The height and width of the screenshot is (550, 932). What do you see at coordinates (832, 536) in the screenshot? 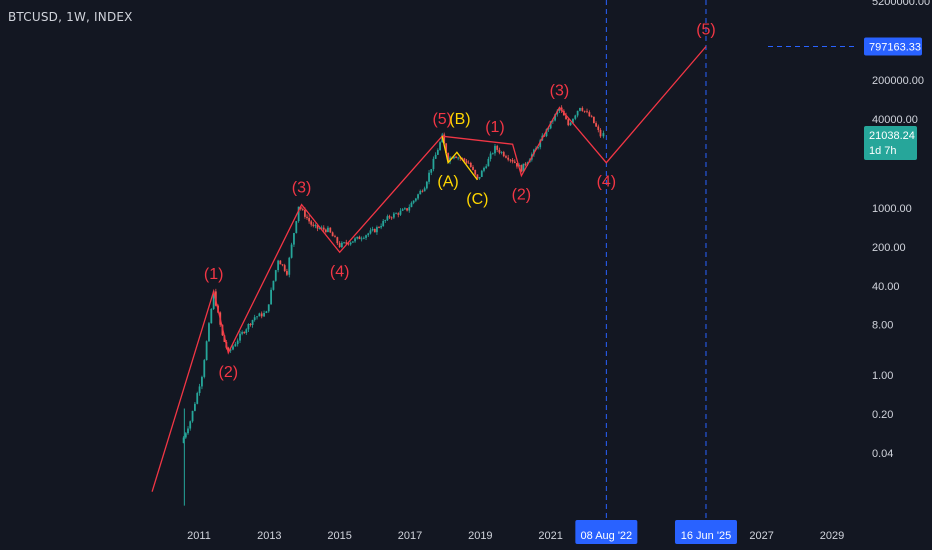
I see `time-axis-tick-label: 2029` at bounding box center [832, 536].